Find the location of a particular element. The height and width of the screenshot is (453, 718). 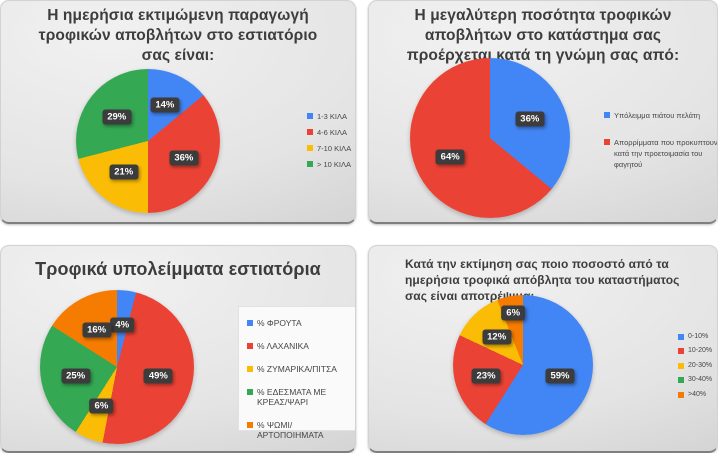

legend-label: Υπόλειμμα πιάτου πελάτη is located at coordinates (657, 115).